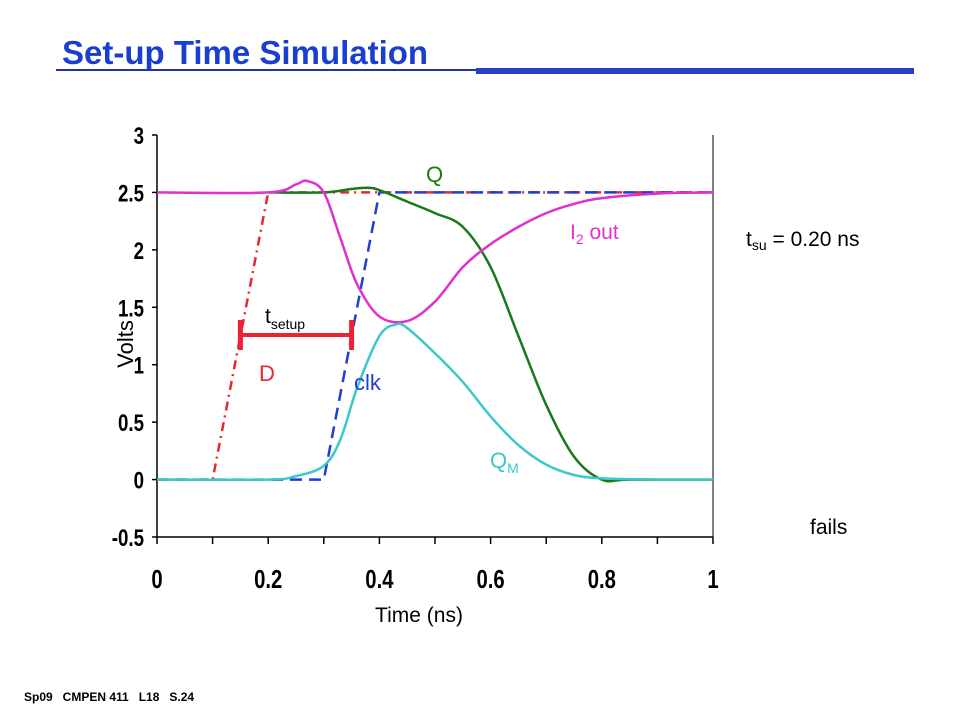 The width and height of the screenshot is (960, 720). Describe the element at coordinates (435, 251) in the screenshot. I see `series-i2-out` at that location.